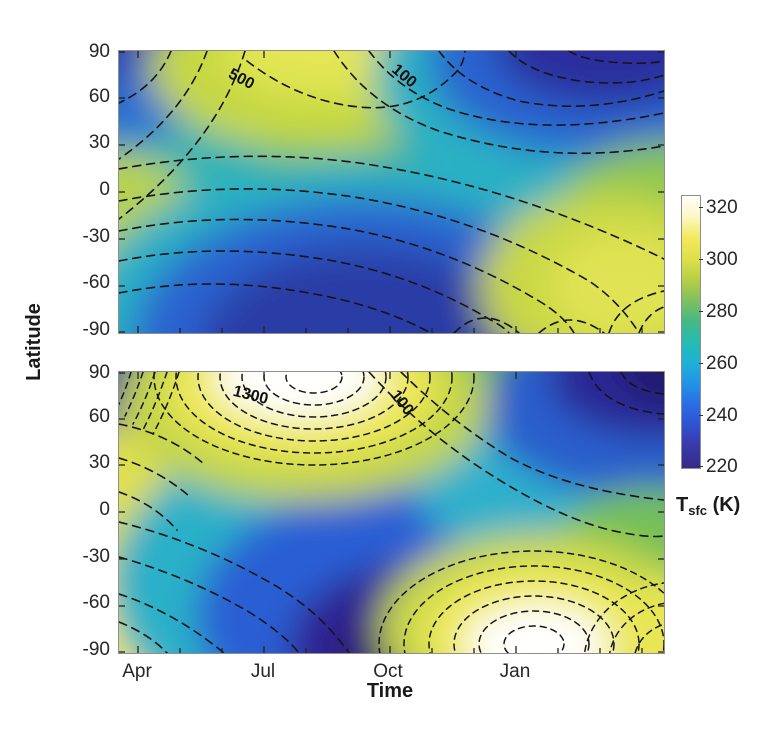  What do you see at coordinates (388, 671) in the screenshot?
I see `xtick-oct: Oct` at bounding box center [388, 671].